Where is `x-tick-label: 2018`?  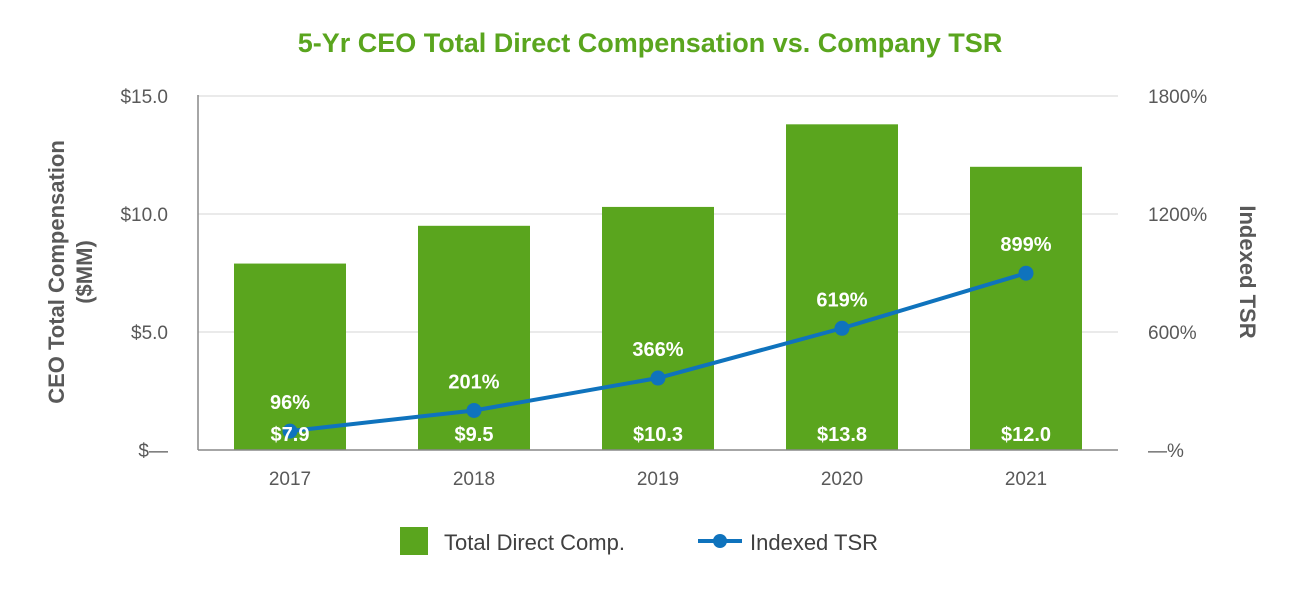
x-tick-label: 2018 is located at coordinates (474, 479).